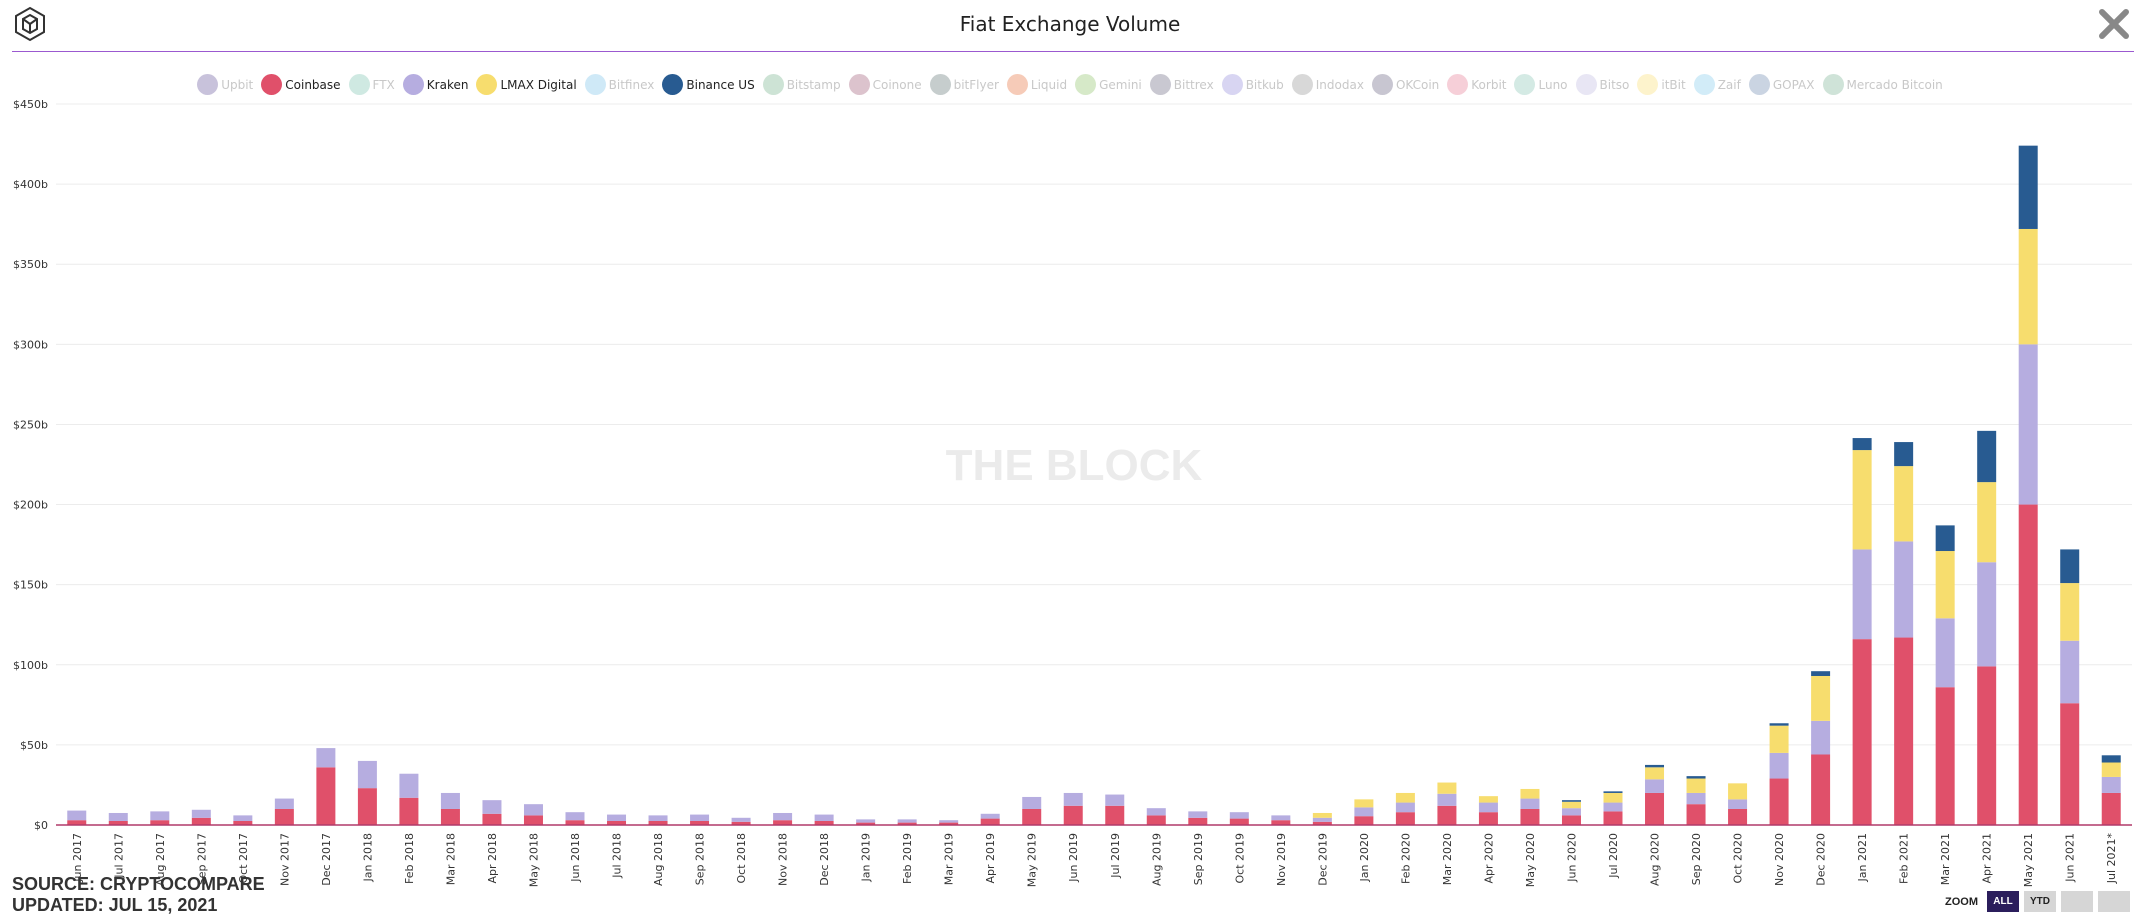 This screenshot has width=2140, height=920. Describe the element at coordinates (1417, 84) in the screenshot. I see `legend-label: OKCoin` at that location.